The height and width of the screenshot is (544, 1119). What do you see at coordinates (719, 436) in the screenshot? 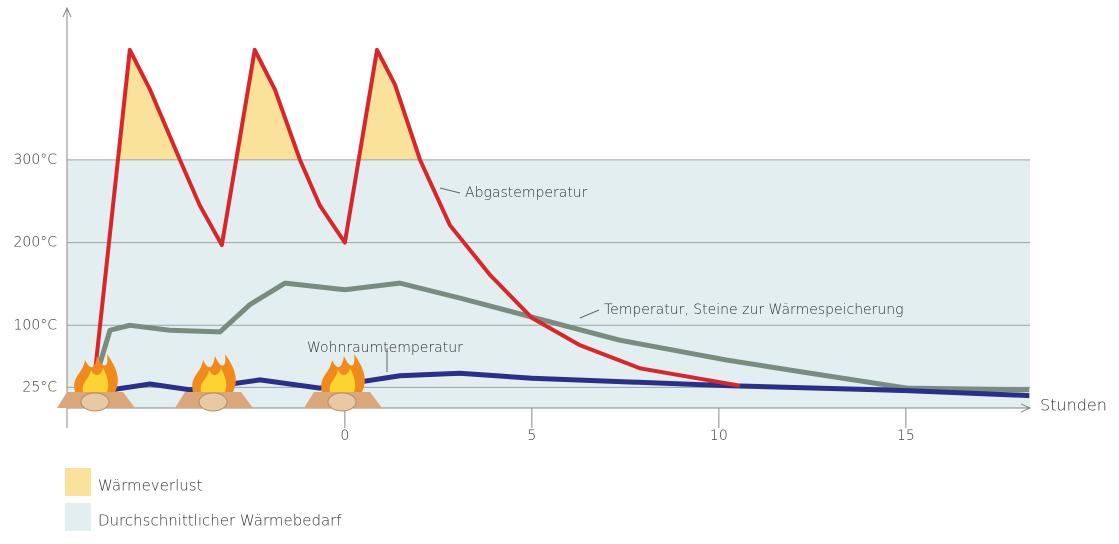
I see `x-tick-label: 10` at bounding box center [719, 436].